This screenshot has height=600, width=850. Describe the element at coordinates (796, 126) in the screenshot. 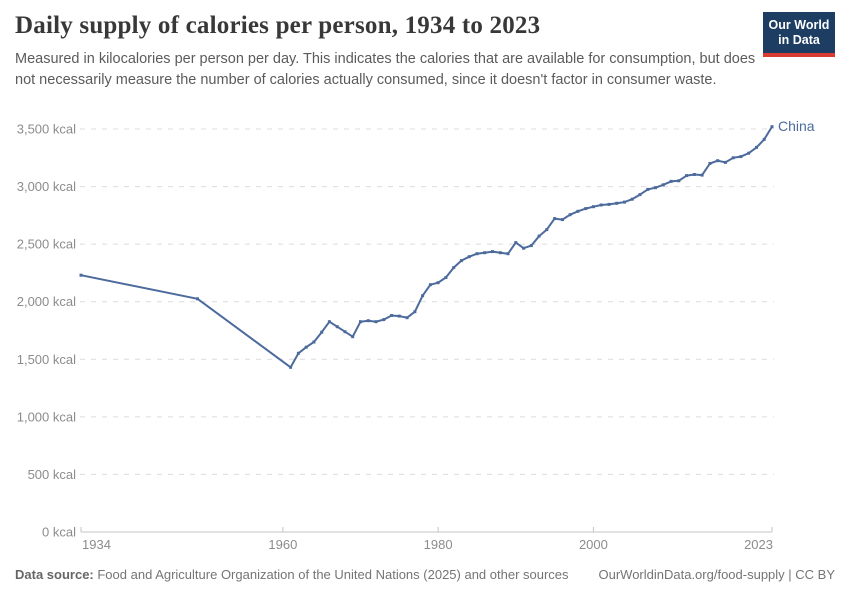

I see `series-label-china: China` at that location.